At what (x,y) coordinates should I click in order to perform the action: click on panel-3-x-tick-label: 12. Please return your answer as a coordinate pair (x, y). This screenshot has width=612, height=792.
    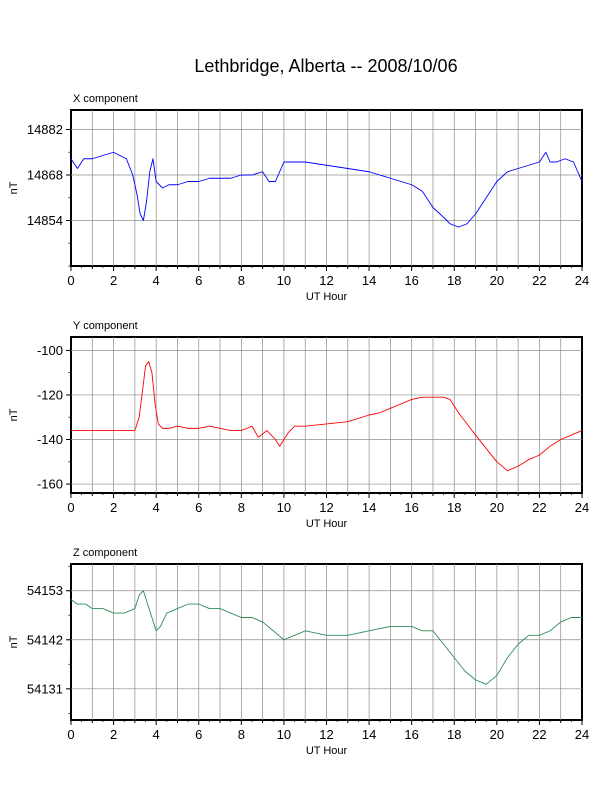
    Looking at the image, I should click on (326, 734).